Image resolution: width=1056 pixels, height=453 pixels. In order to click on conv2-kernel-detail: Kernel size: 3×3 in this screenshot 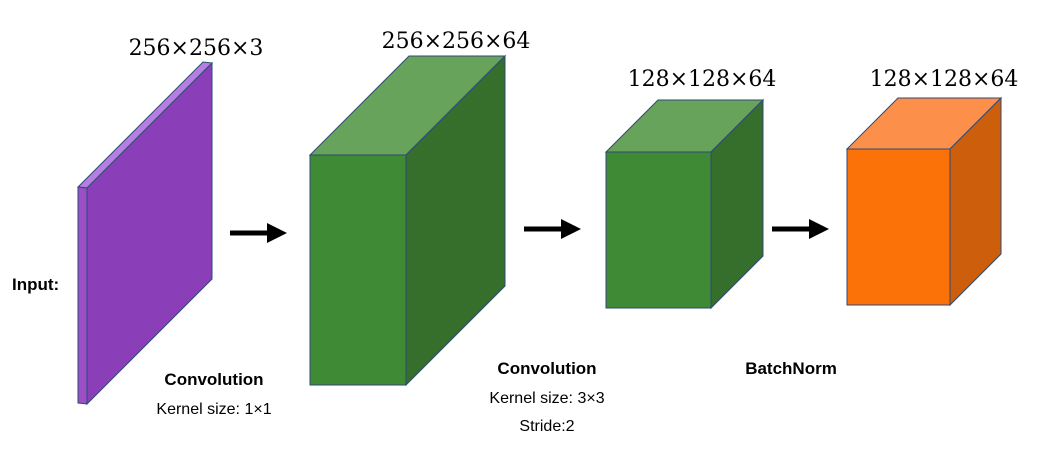, I will do `click(546, 398)`.